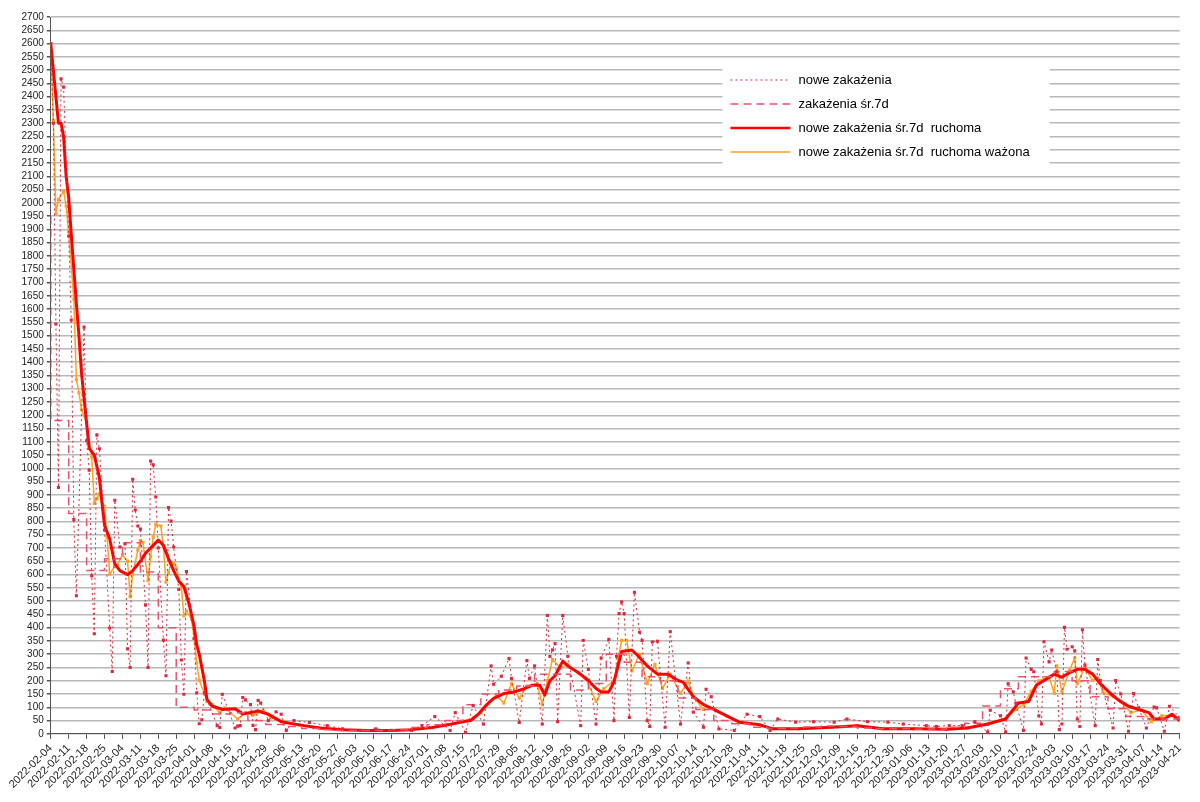 The width and height of the screenshot is (1200, 802). Describe the element at coordinates (33, 109) in the screenshot. I see `y-tick-label: 2350` at that location.